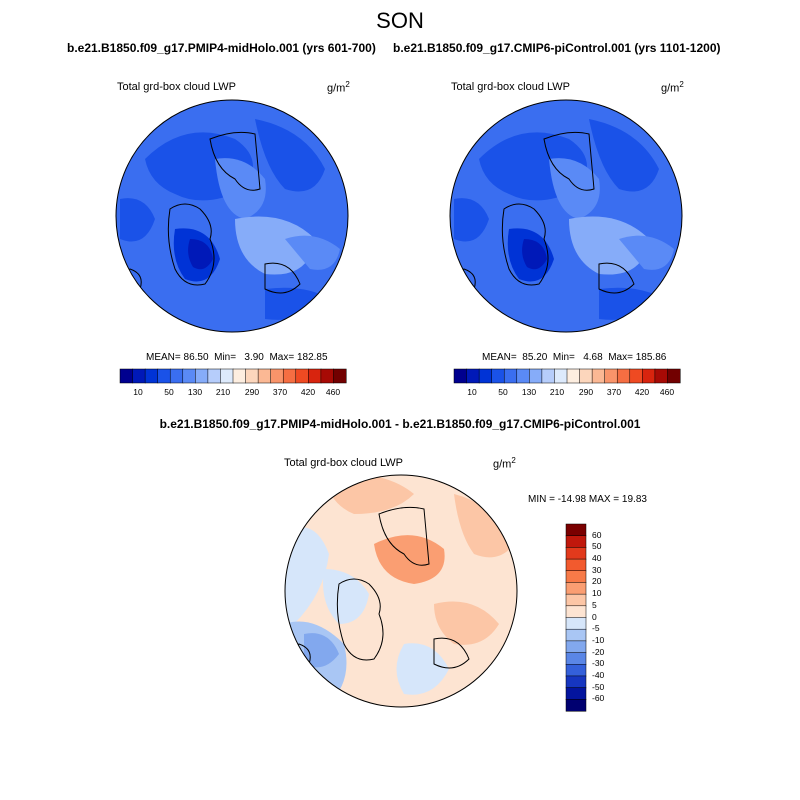 Image resolution: width=800 pixels, height=800 pixels. What do you see at coordinates (596, 628) in the screenshot?
I see `colorbar-tick-label: -5` at bounding box center [596, 628].